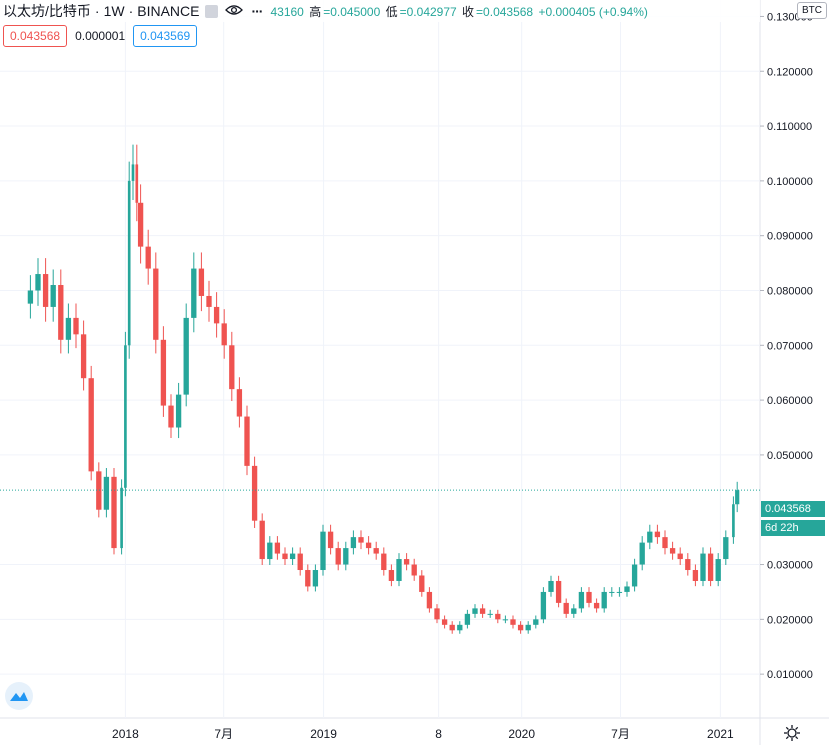 The width and height of the screenshot is (829, 748). I want to click on price-tick-label: 0.060000, so click(790, 401).